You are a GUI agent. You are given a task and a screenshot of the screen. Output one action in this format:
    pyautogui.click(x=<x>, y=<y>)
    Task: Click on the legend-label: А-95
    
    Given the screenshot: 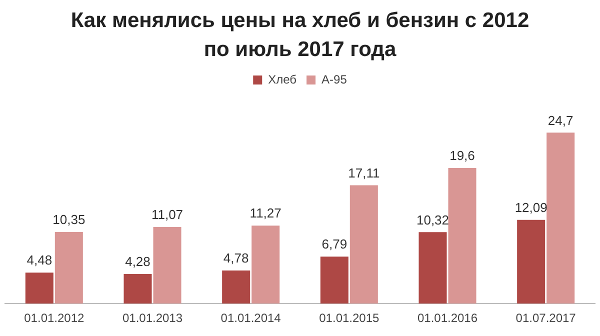 What is the action you would take?
    pyautogui.click(x=335, y=79)
    